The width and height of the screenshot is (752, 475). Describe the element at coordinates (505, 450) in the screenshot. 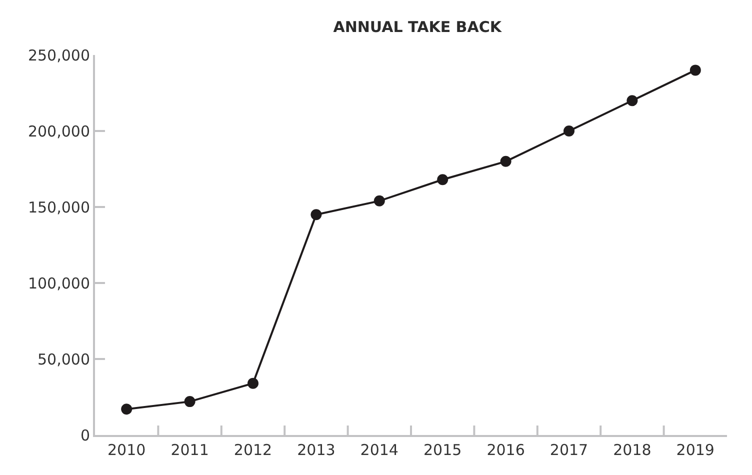

I see `x-tick-label: 2016` at that location.